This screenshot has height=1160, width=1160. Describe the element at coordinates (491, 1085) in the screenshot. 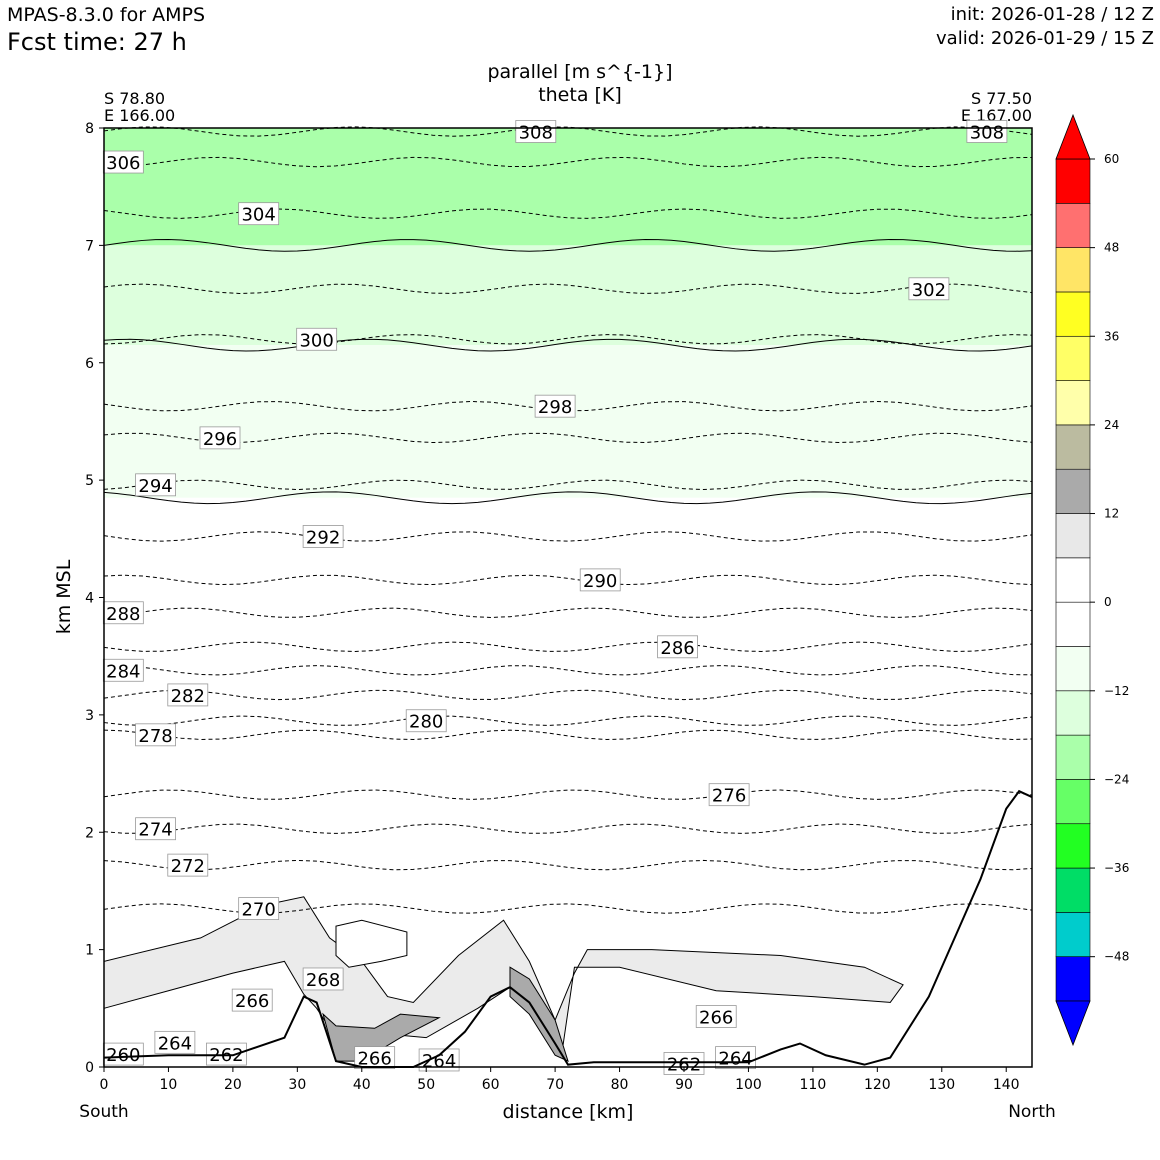

I see `x-tick-label-60: 60` at that location.